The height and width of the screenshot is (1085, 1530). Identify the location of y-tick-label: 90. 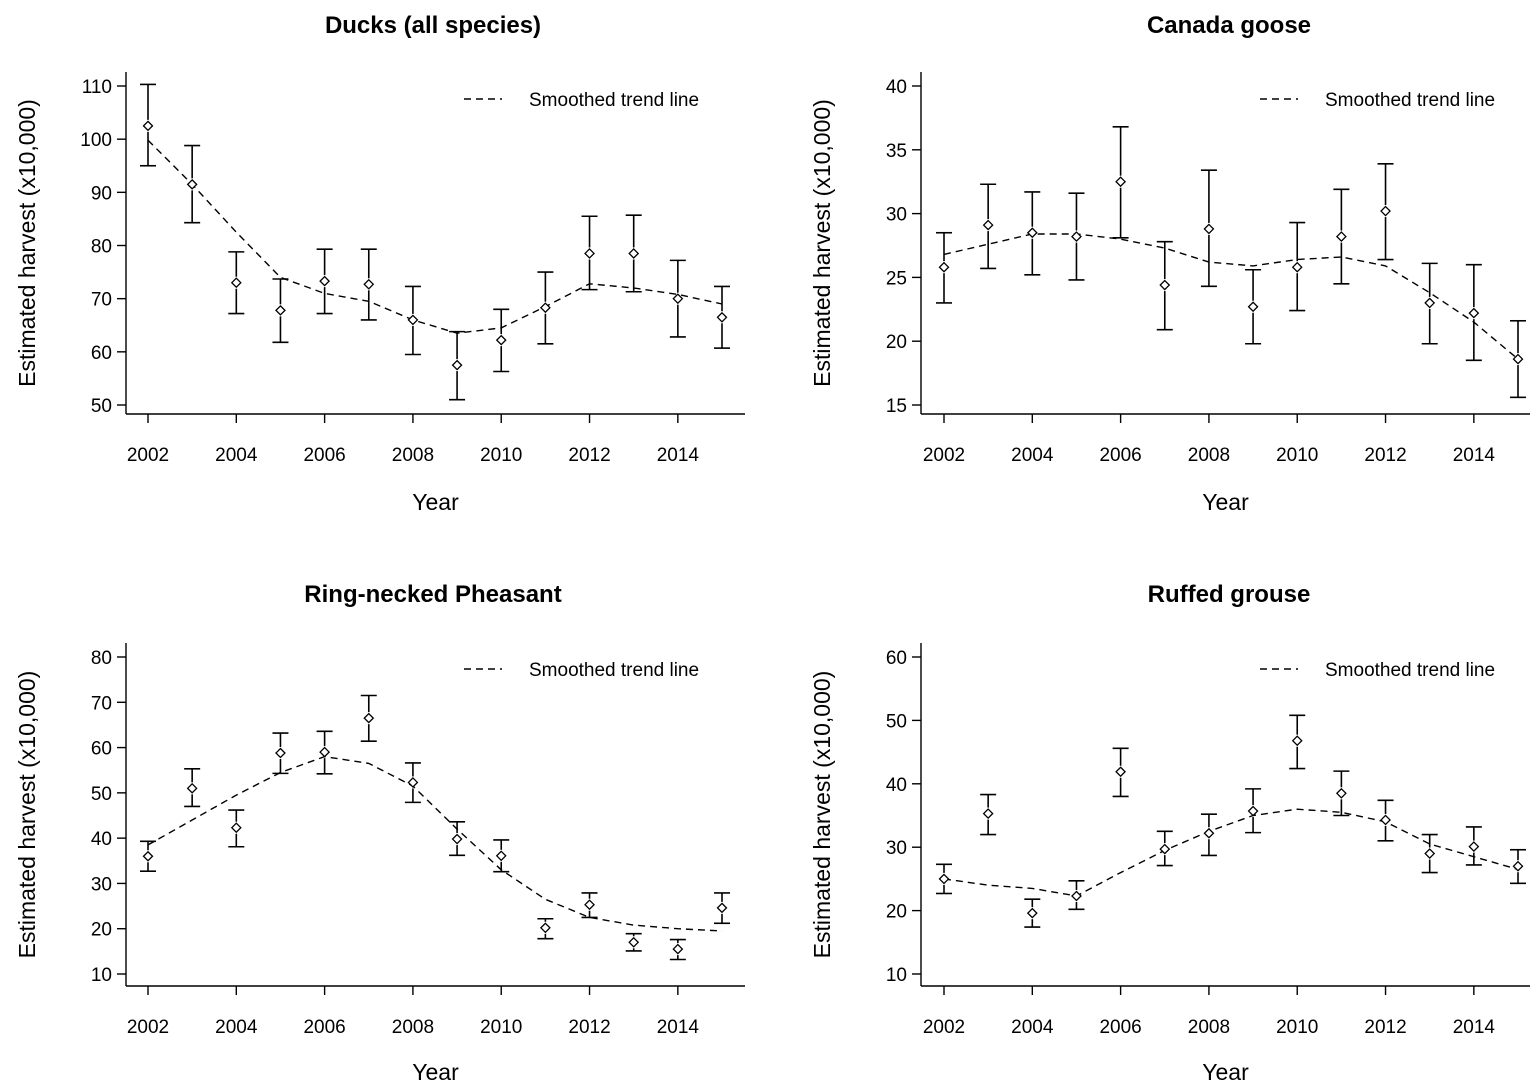
(101, 193).